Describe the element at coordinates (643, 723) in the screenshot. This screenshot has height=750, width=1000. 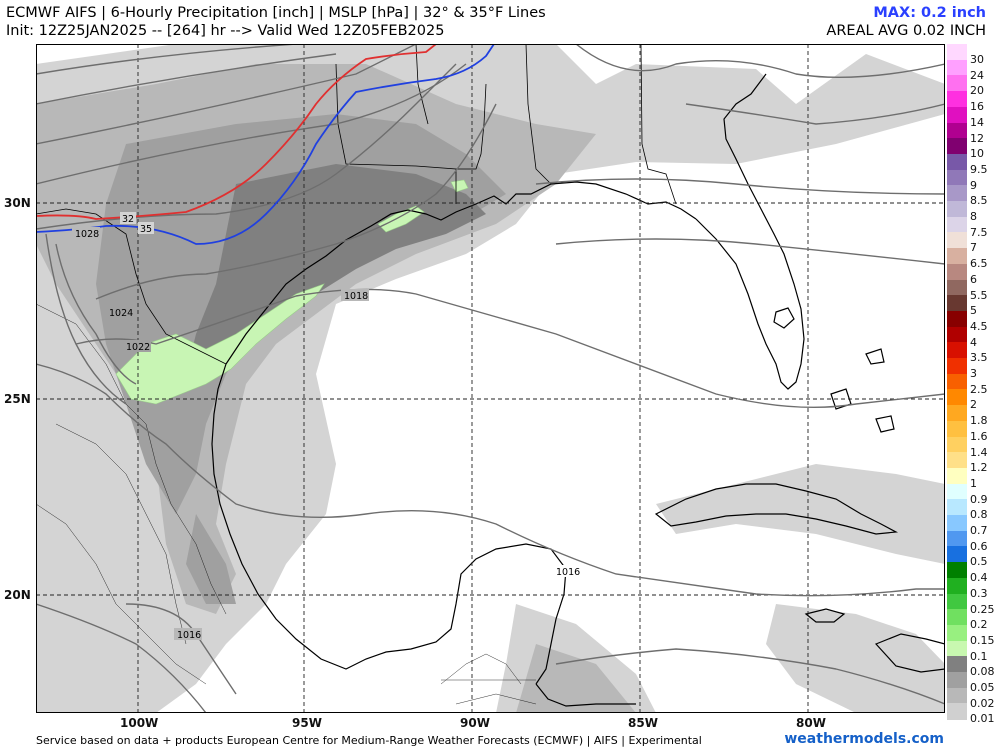
I see `lon-label-85w: 85W` at that location.